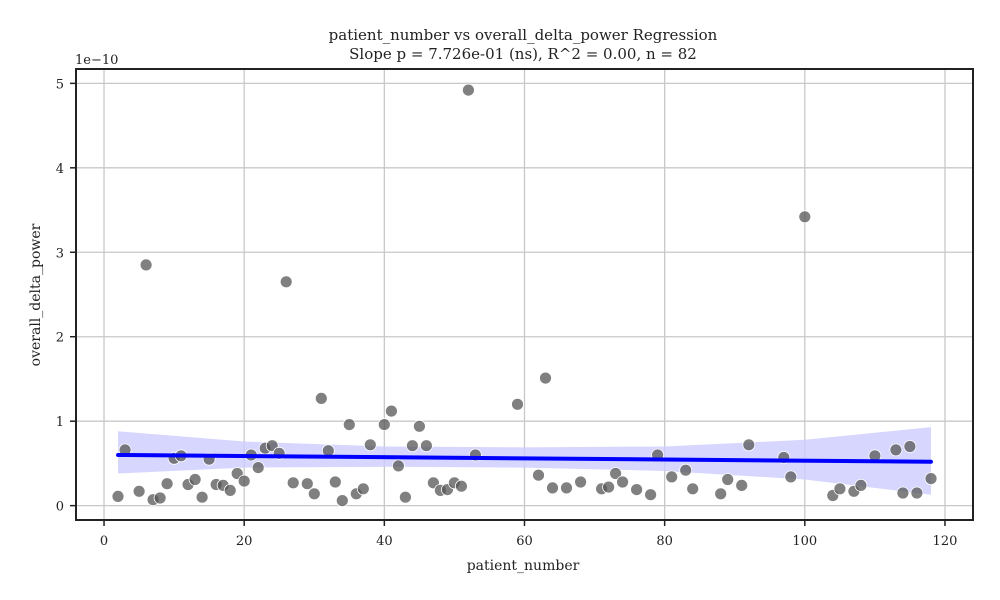 The width and height of the screenshot is (1000, 600). I want to click on confidence-band, so click(524, 461).